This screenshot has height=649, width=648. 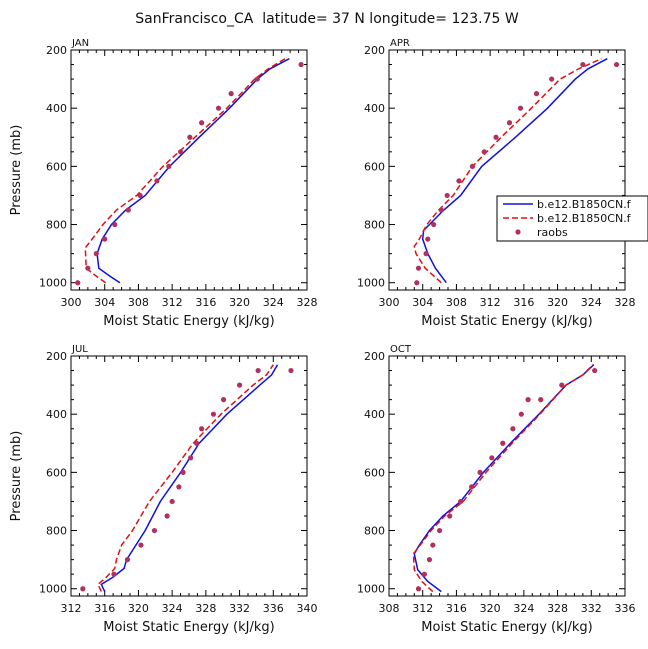 What do you see at coordinates (16, 170) in the screenshot?
I see `y-axis-label-jan: Pressure (mb)` at bounding box center [16, 170].